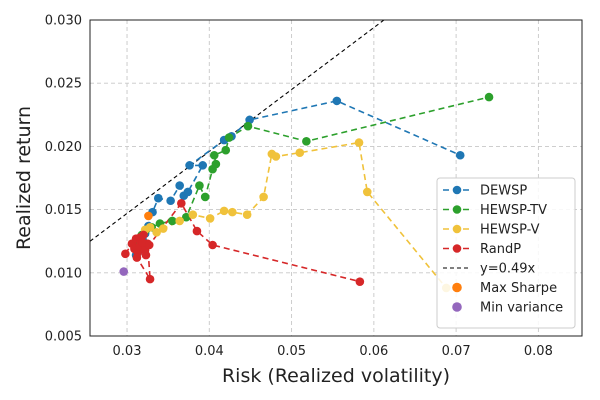 This screenshot has width=600, height=400. Describe the element at coordinates (63, 337) in the screenshot. I see `y-tick-label: 0.005` at that location.